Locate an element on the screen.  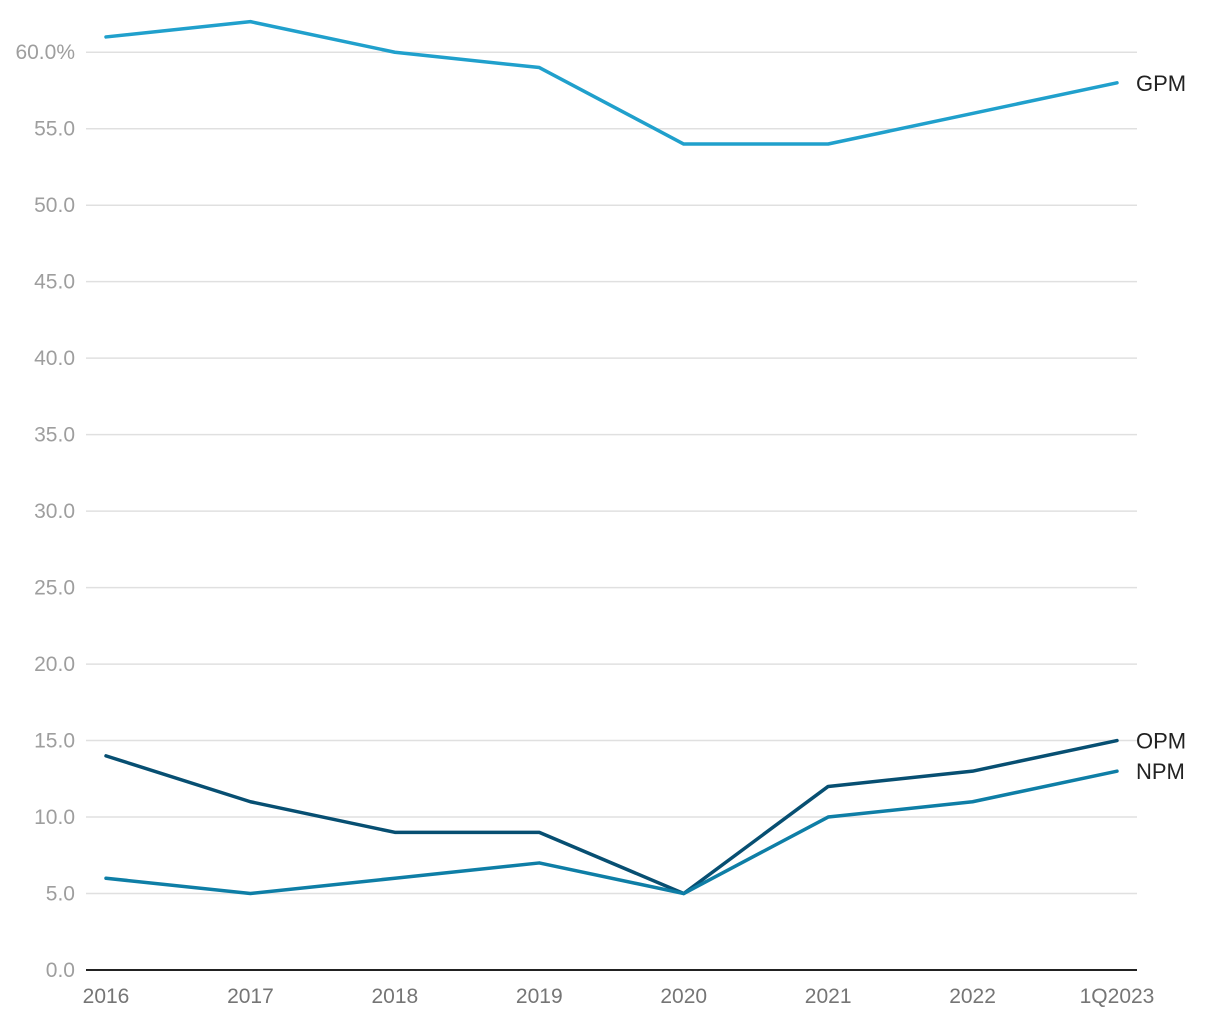
y-tick-label: 50.0 is located at coordinates (54, 205).